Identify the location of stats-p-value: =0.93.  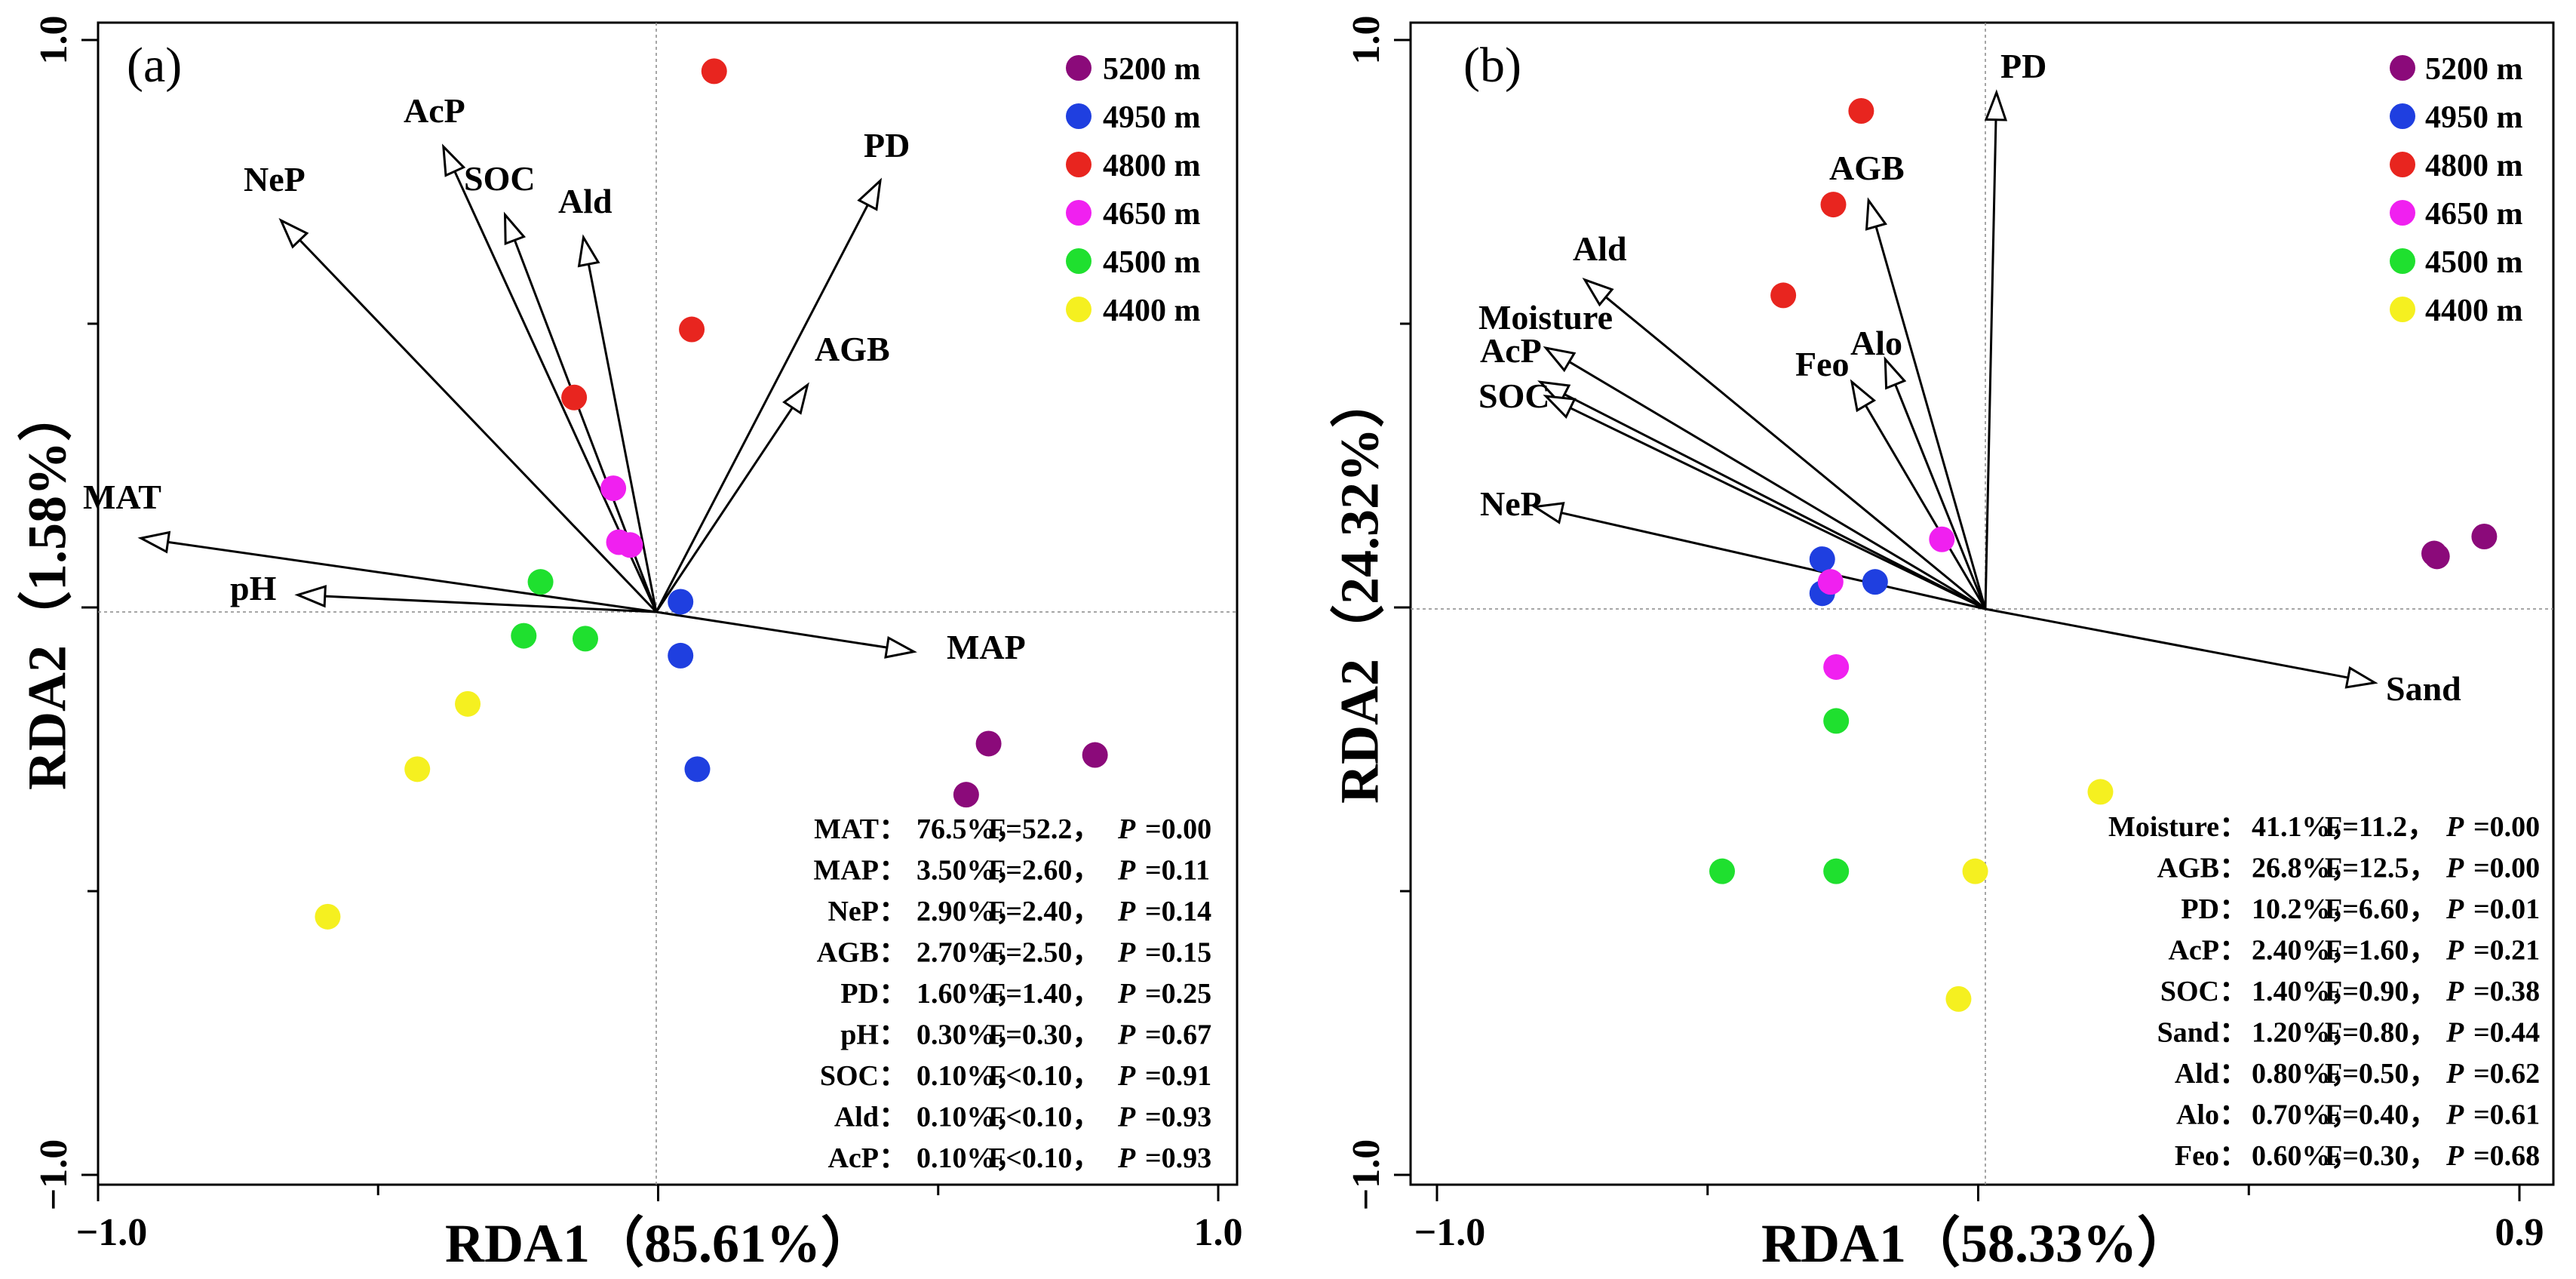
(1178, 1158).